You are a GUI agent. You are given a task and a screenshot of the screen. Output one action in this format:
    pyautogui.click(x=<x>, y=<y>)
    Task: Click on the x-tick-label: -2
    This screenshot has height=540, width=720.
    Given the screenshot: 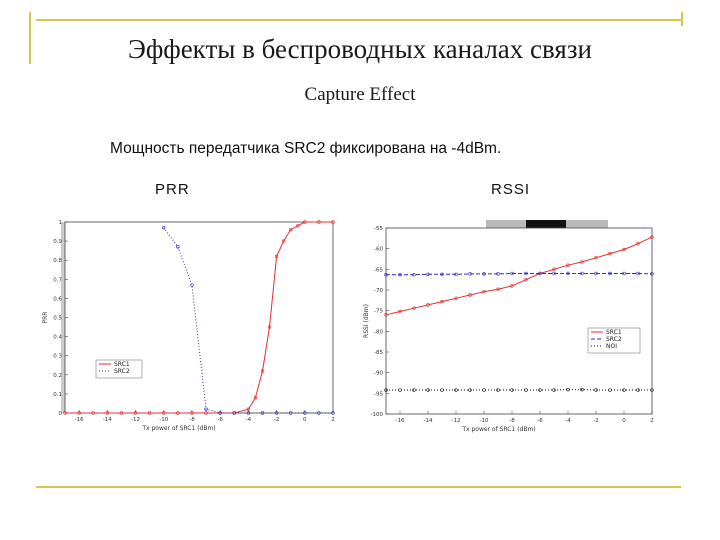 What is the action you would take?
    pyautogui.click(x=595, y=421)
    